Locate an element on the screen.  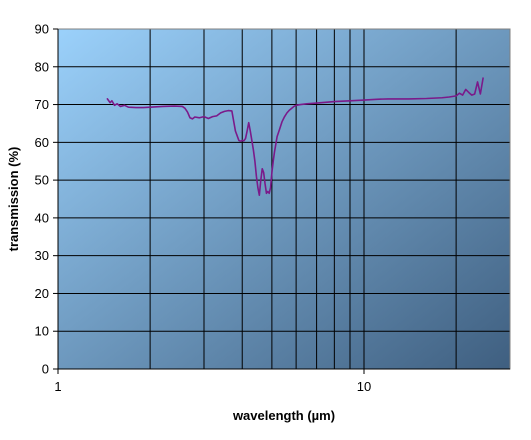
x-tick-label: 10 is located at coordinates (364, 386).